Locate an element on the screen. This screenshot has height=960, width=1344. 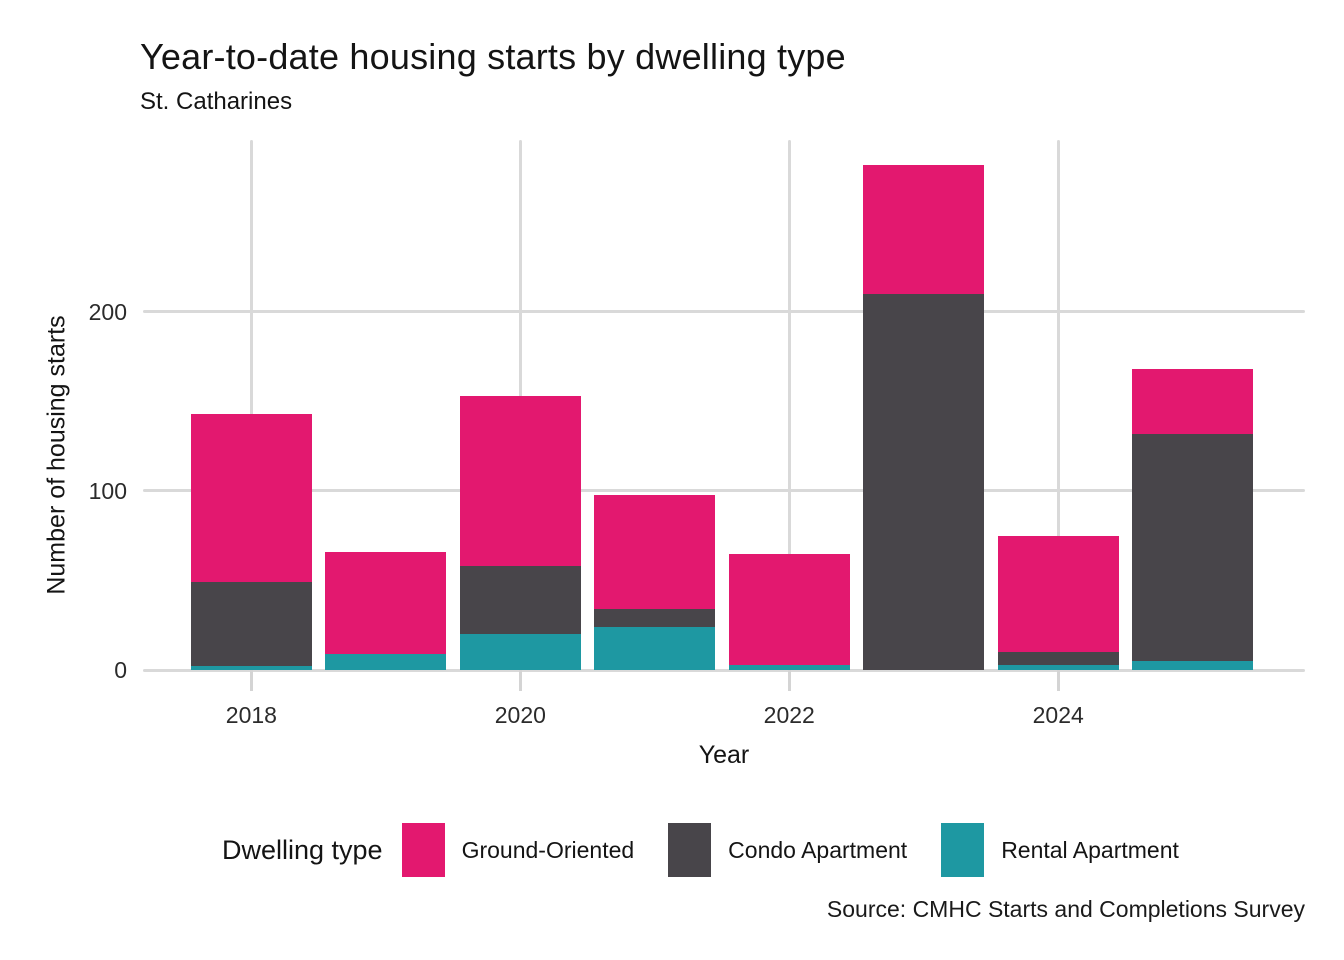
bar-2024-rental-apartment is located at coordinates (1058, 667).